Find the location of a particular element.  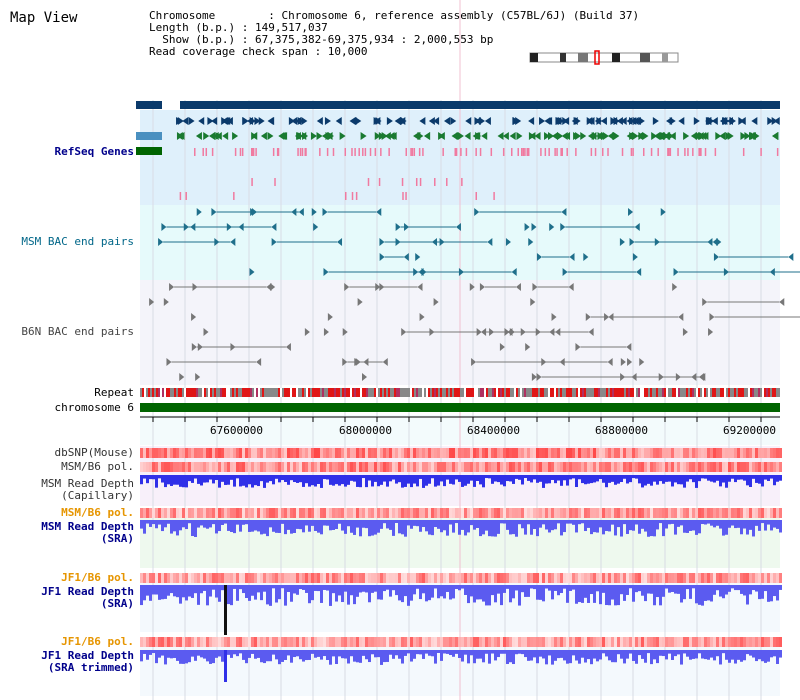

track-label-msm-depth-capillary: MSM Read Depth (Capillary) is located at coordinates (87, 489).